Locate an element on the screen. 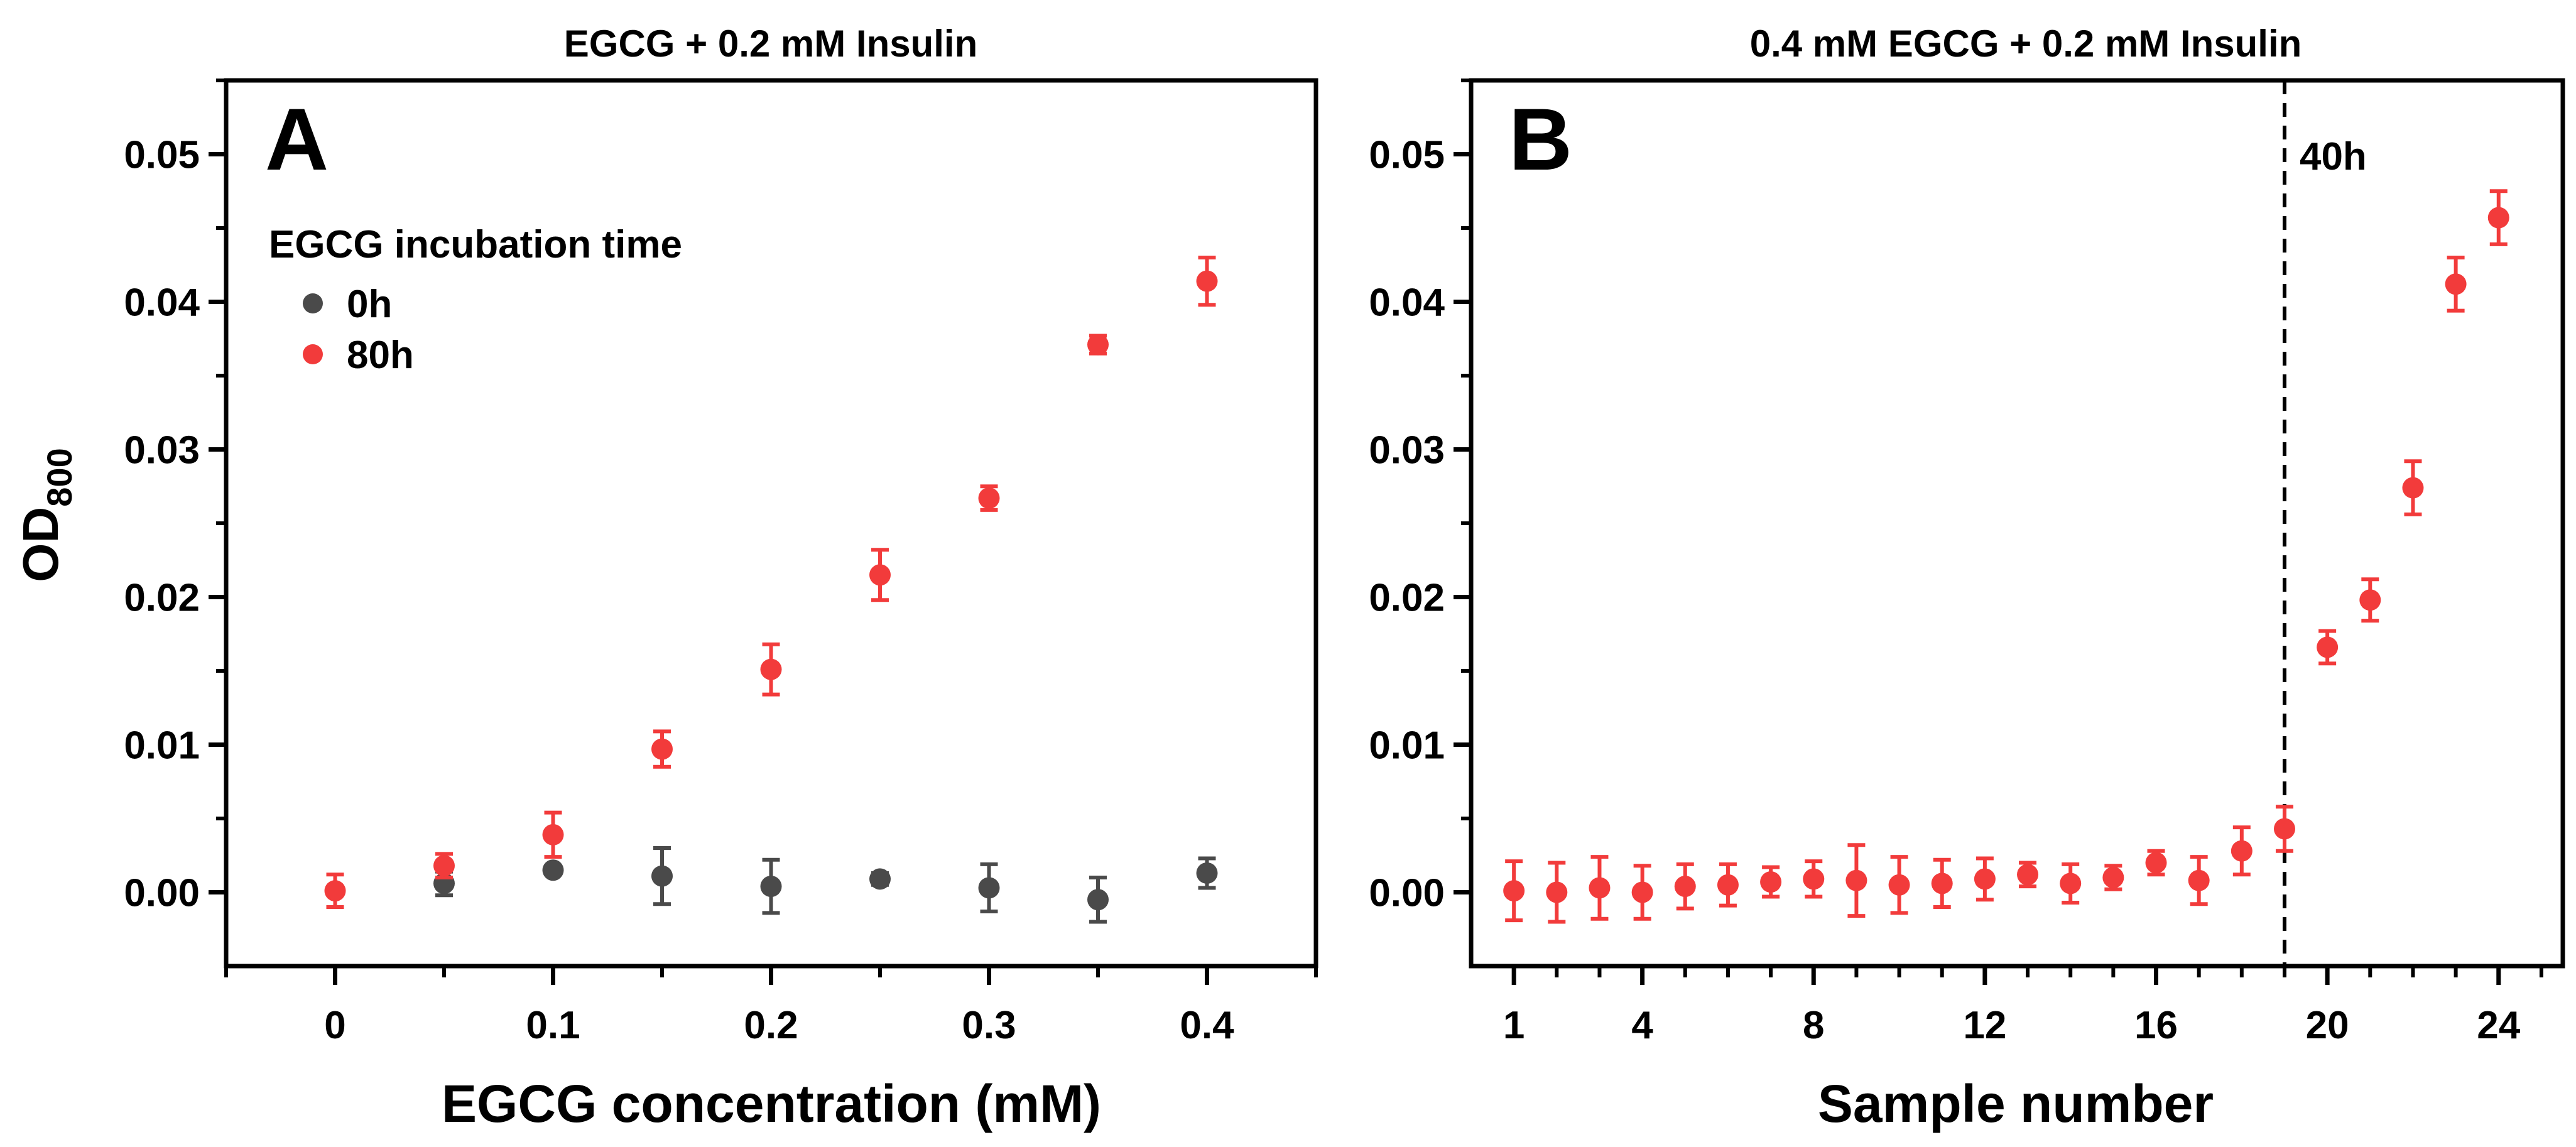  panel-a-y-tick-label: 0.05 is located at coordinates (162, 155).